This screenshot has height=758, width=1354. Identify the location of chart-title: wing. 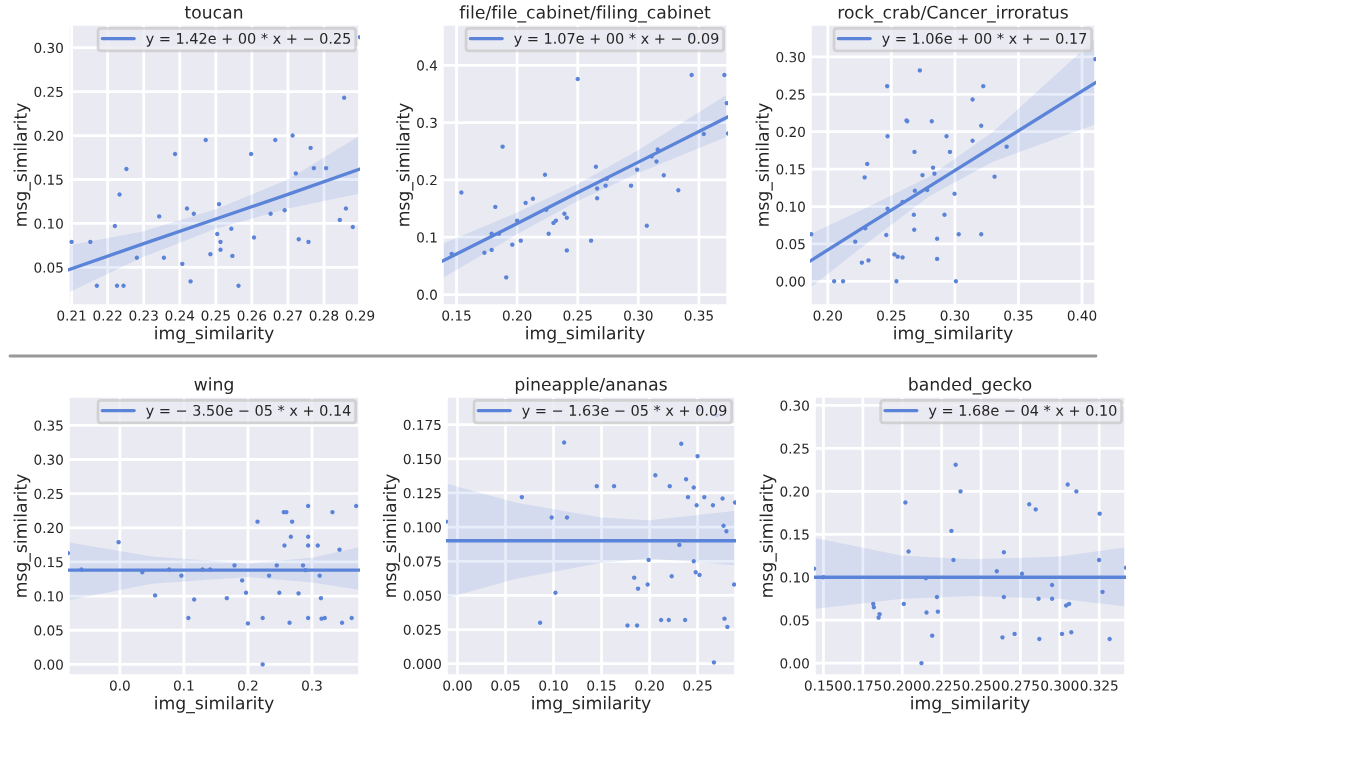
(213, 386).